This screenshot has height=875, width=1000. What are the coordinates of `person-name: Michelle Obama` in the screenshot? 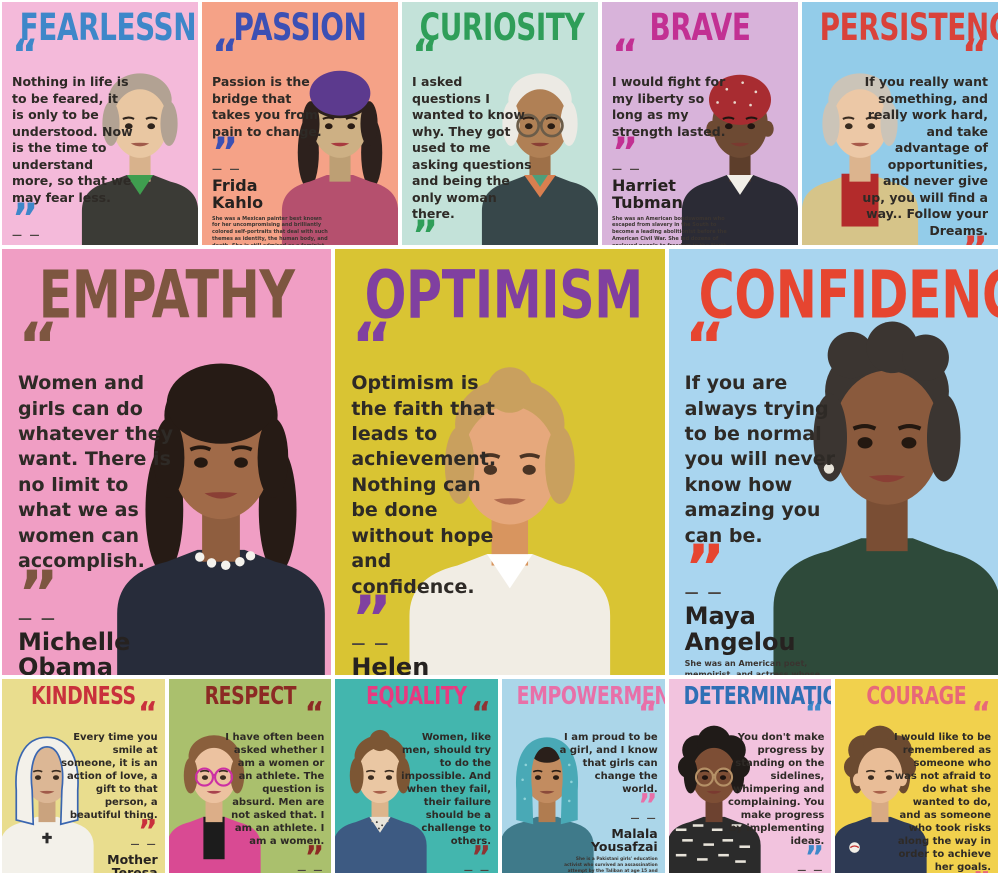 It's located at (74, 651).